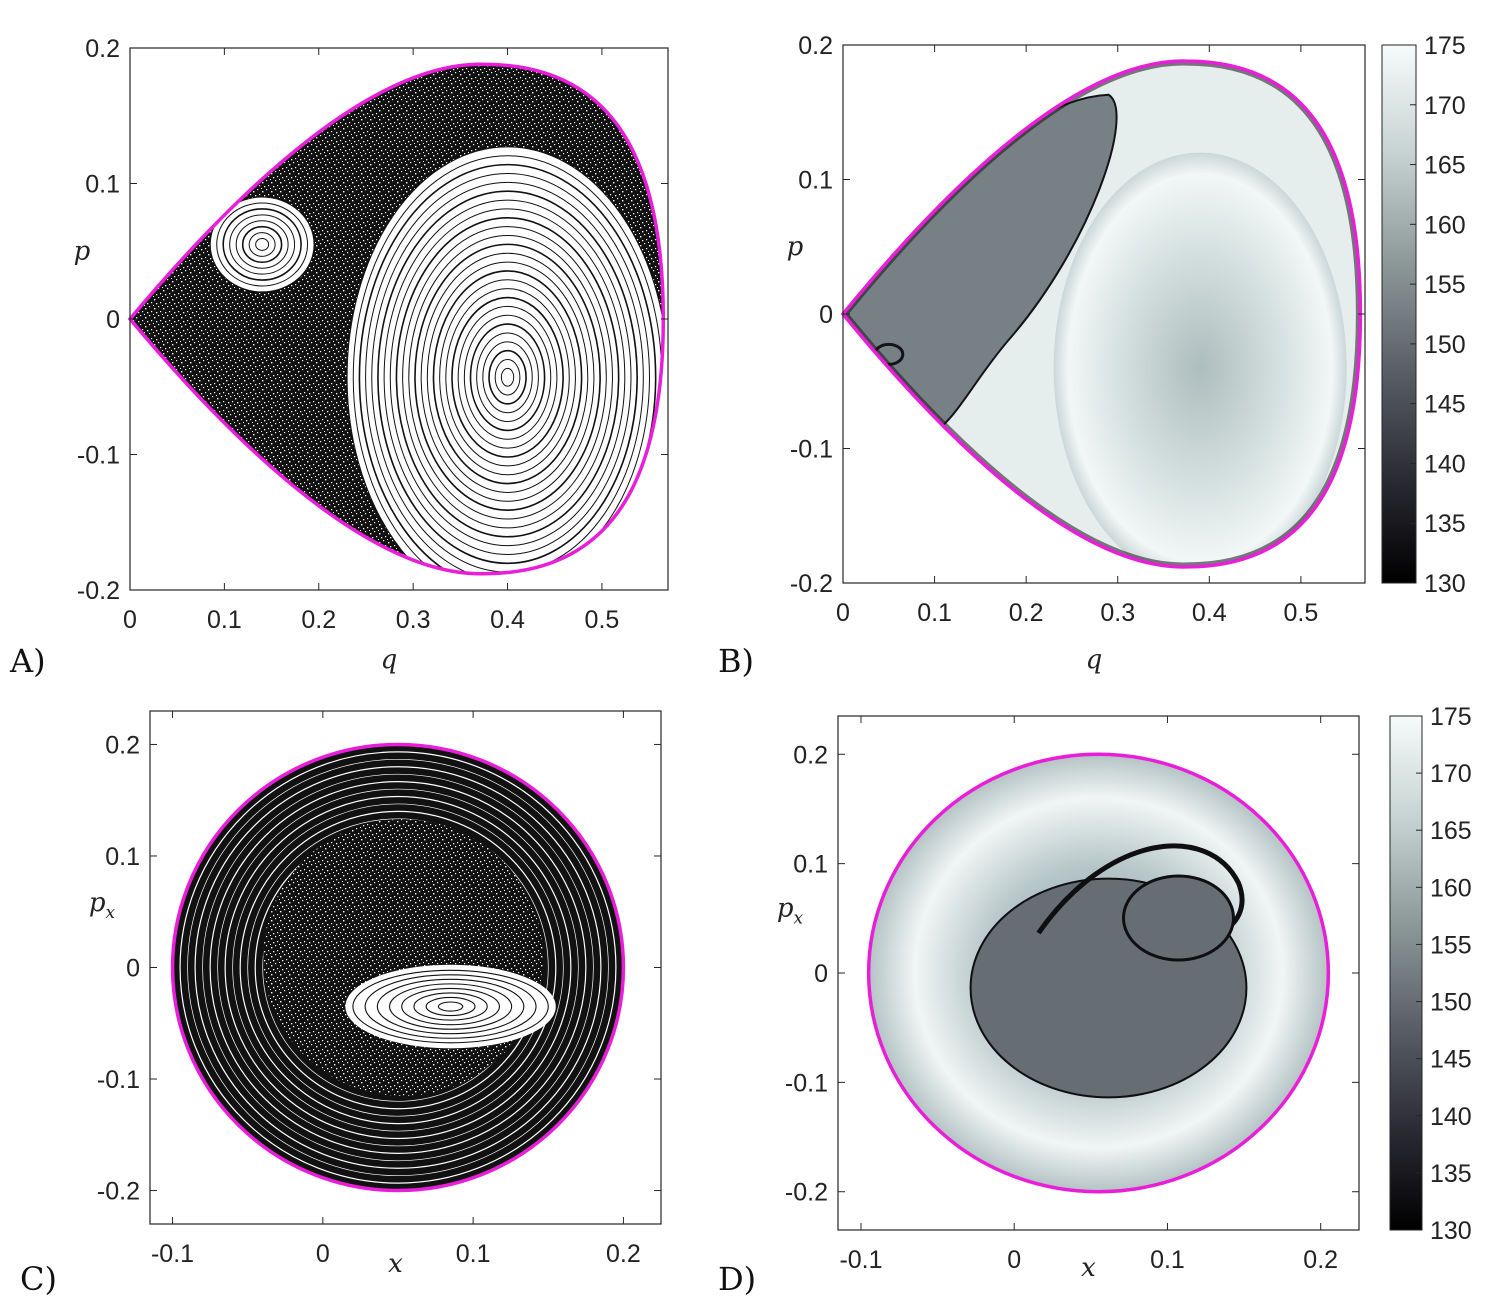 This screenshot has width=1506, height=1314. Describe the element at coordinates (507, 620) in the screenshot. I see `x-tick-label: 0.4` at that location.